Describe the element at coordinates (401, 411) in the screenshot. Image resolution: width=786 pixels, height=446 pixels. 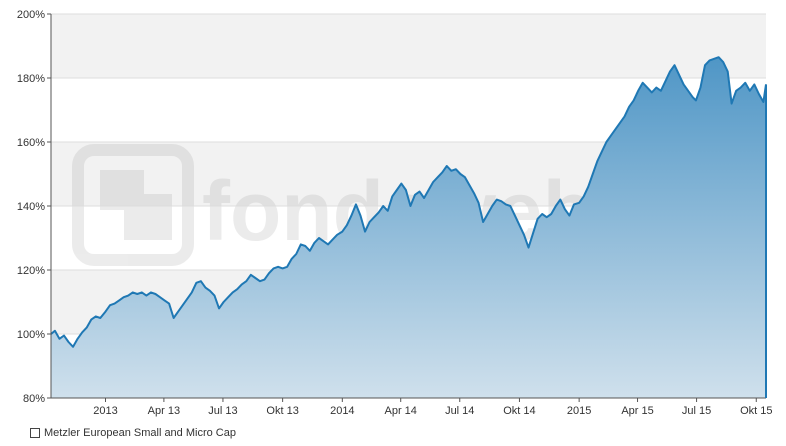
I see `x-tick-label: Apr 14` at that location.